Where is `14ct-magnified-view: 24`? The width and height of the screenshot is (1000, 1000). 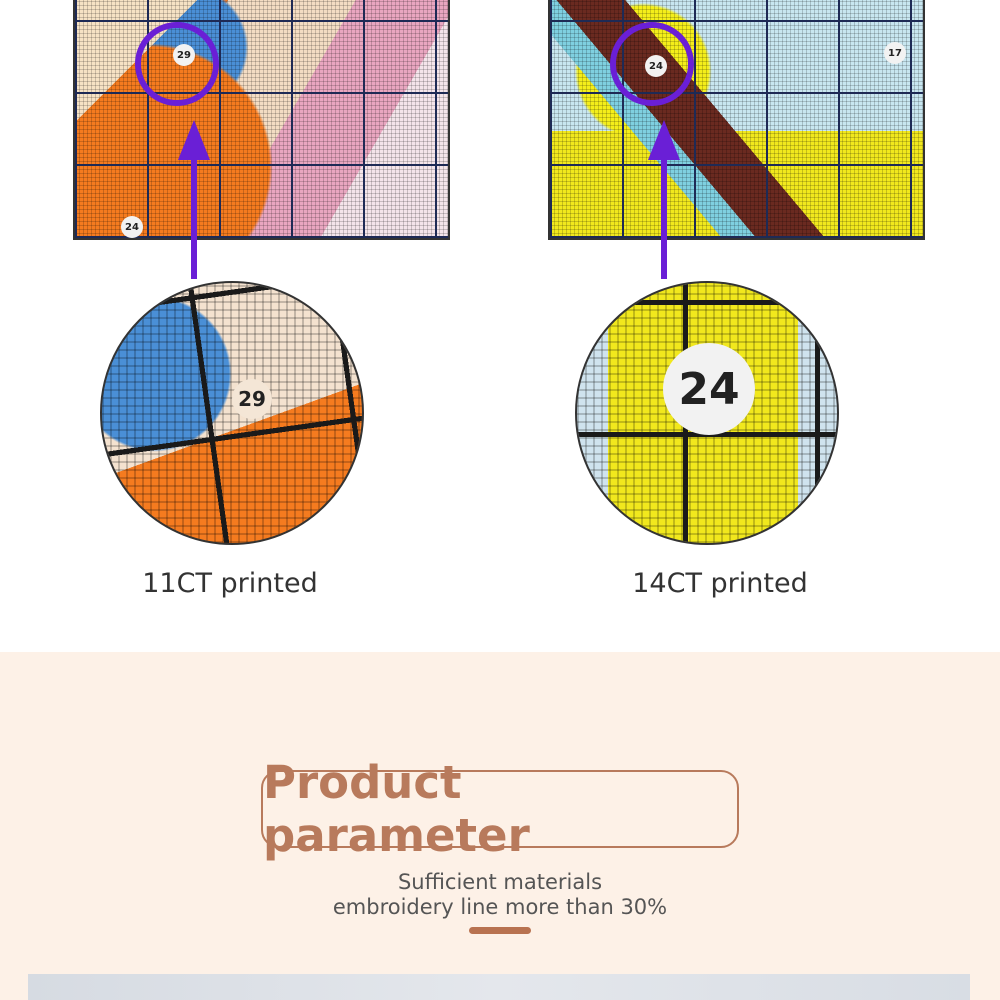
14ct-magnified-view: 24 is located at coordinates (707, 413).